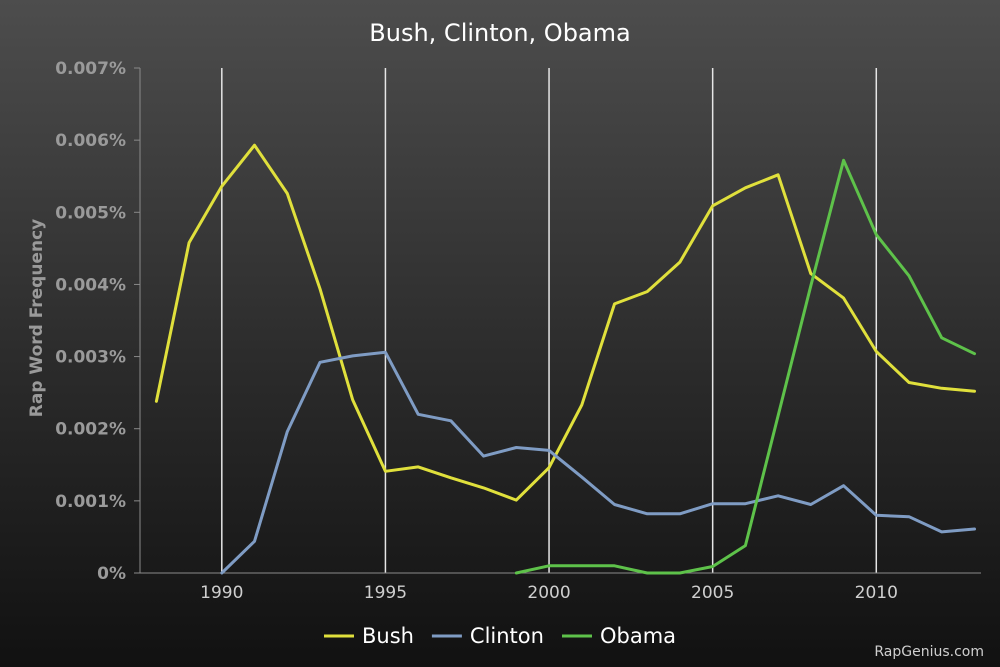  Describe the element at coordinates (638, 636) in the screenshot. I see `legend-label: Obama` at that location.